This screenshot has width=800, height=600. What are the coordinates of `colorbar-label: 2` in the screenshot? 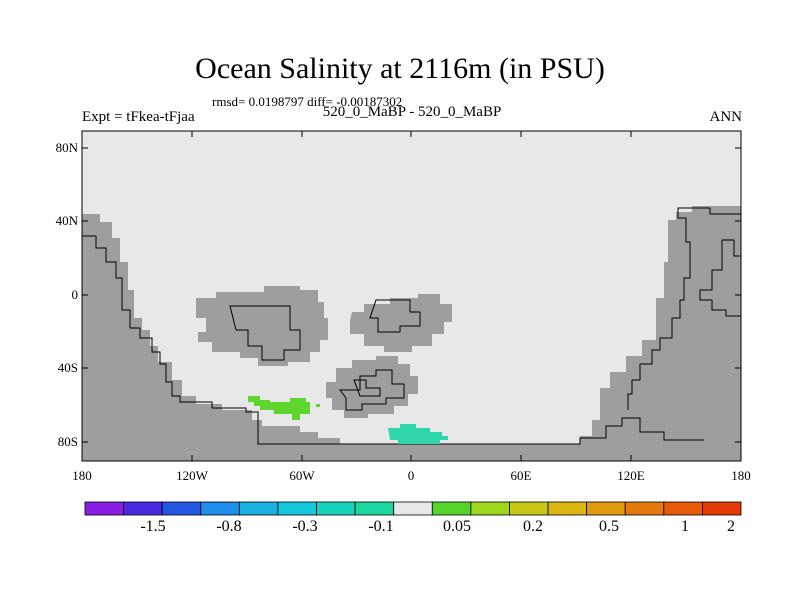 It's located at (731, 526).